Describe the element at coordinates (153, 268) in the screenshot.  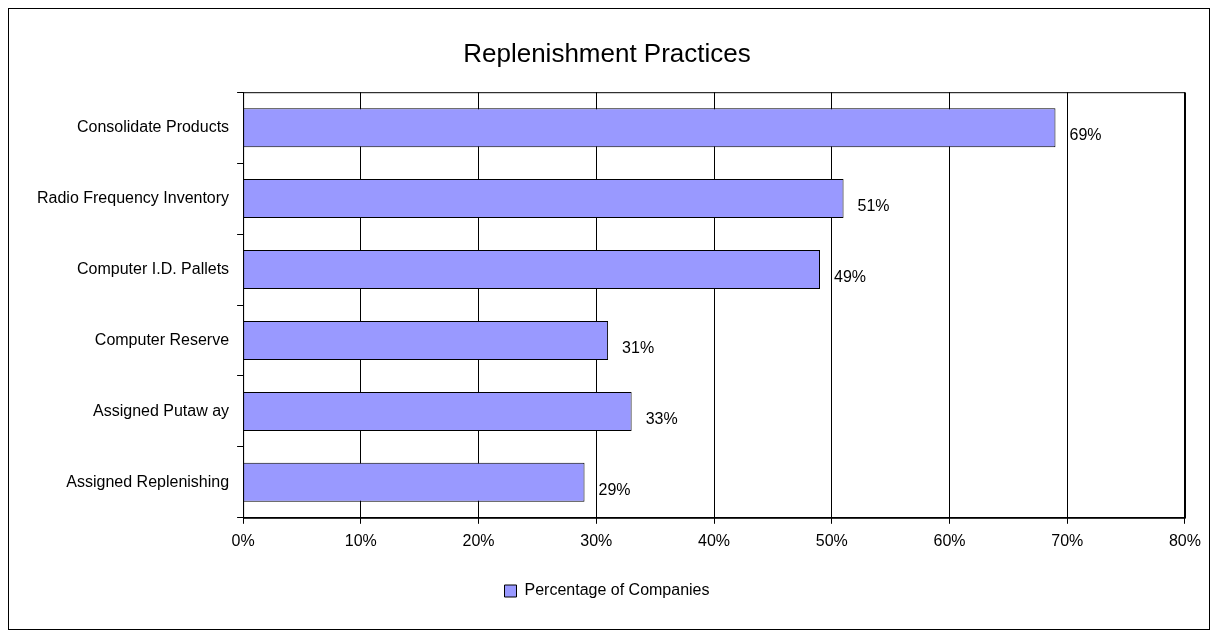
I see `y-tick-label: Computer I.D. Pallets` at that location.